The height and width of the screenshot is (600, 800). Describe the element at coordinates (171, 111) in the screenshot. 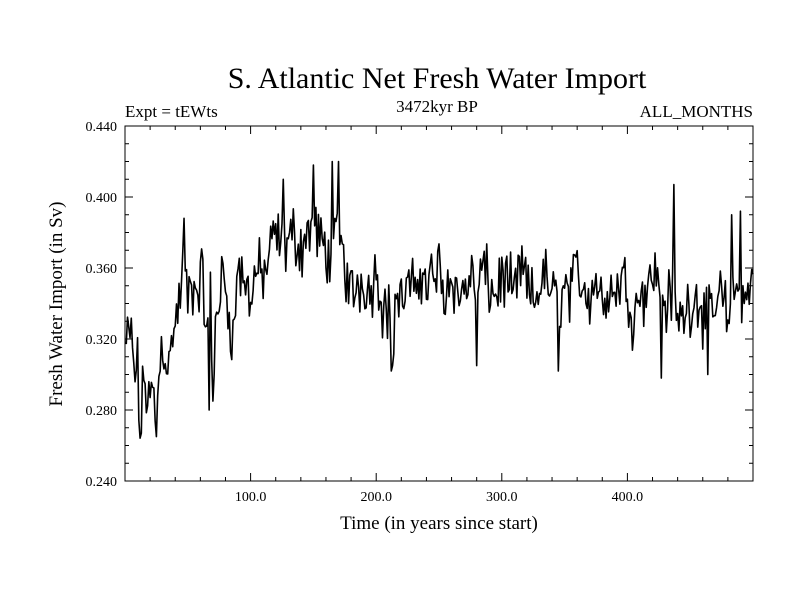

I see `subtitle-left: Expt = tEWts` at that location.